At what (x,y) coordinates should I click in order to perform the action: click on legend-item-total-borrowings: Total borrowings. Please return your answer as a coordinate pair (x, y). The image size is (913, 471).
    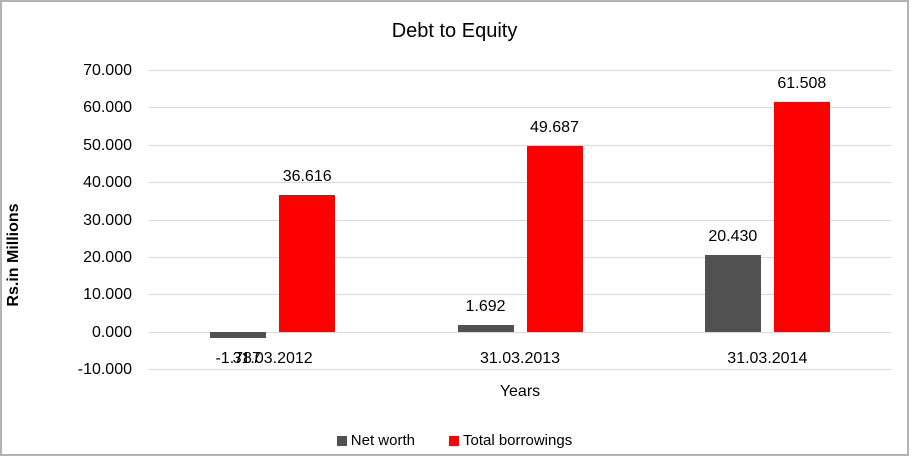
    Looking at the image, I should click on (510, 440).